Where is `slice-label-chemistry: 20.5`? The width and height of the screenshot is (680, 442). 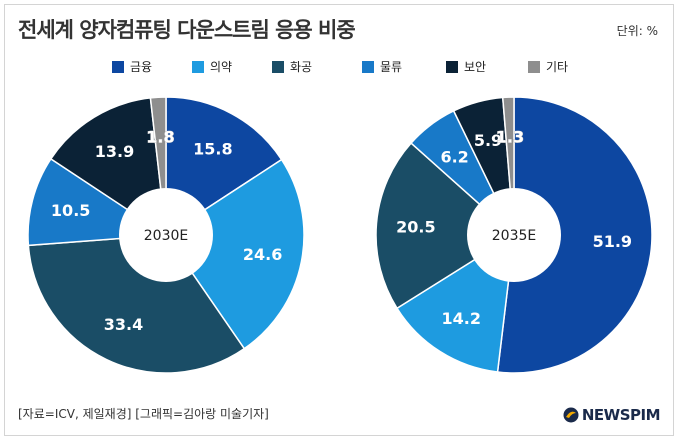 slice-label-chemistry: 20.5 is located at coordinates (415, 227).